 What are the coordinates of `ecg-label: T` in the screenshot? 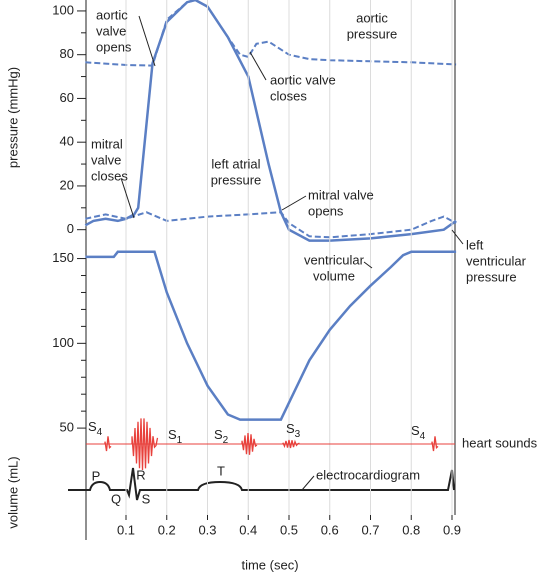 It's located at (221, 470).